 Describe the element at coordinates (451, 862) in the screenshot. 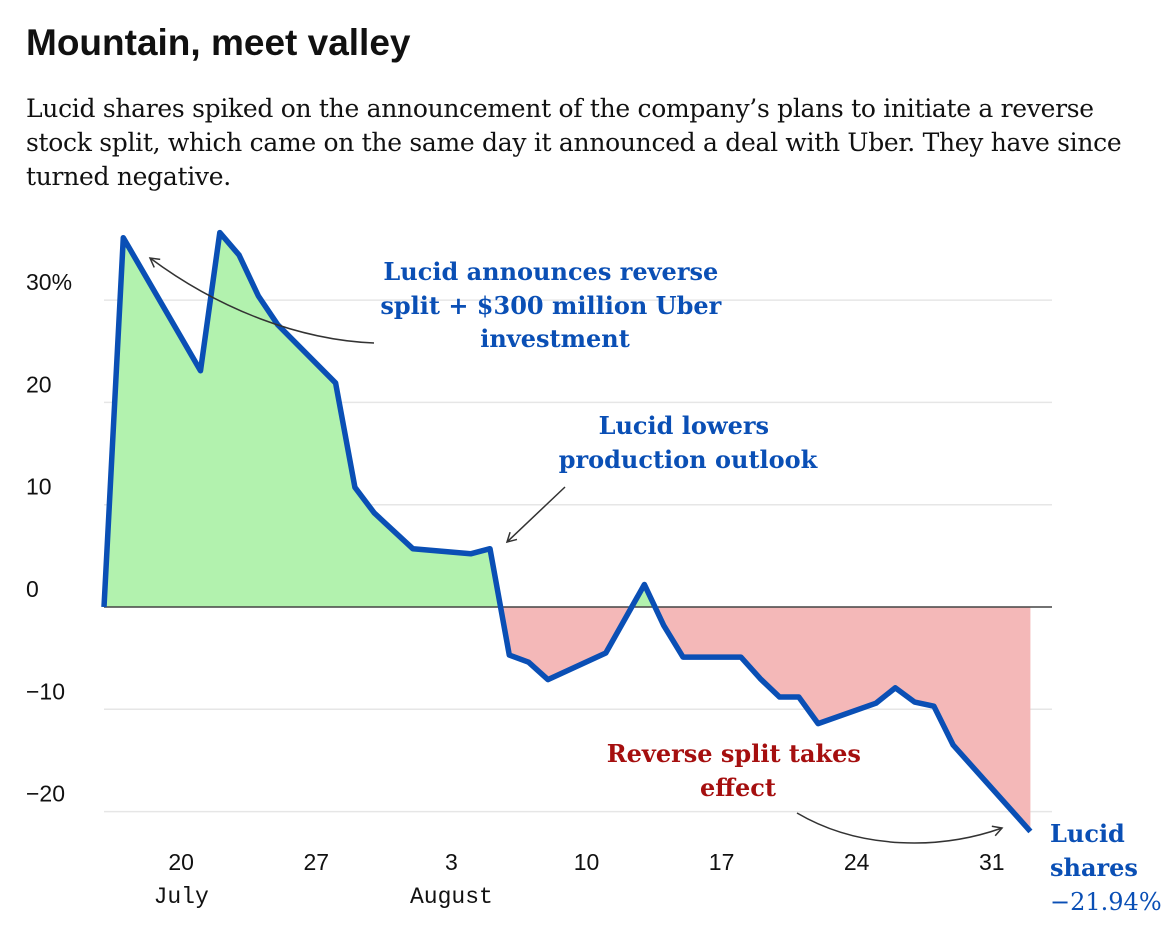

I see `x-tick-label: 3` at that location.